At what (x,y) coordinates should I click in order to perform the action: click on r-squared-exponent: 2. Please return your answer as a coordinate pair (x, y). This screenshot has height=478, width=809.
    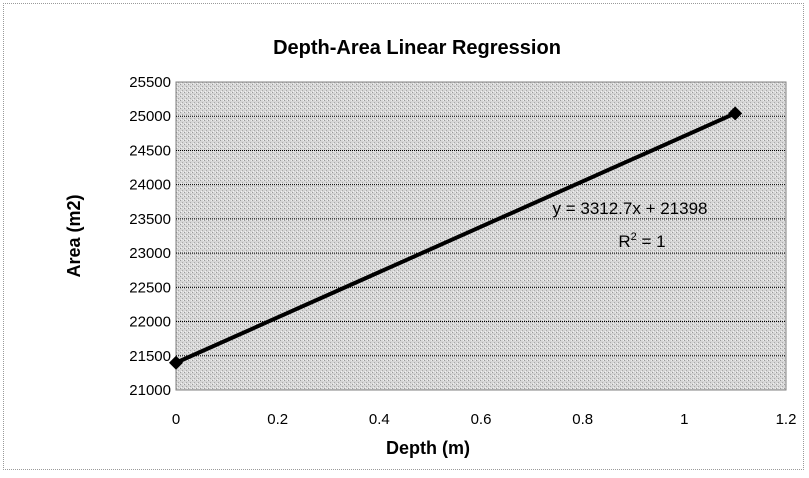
    Looking at the image, I should click on (634, 237).